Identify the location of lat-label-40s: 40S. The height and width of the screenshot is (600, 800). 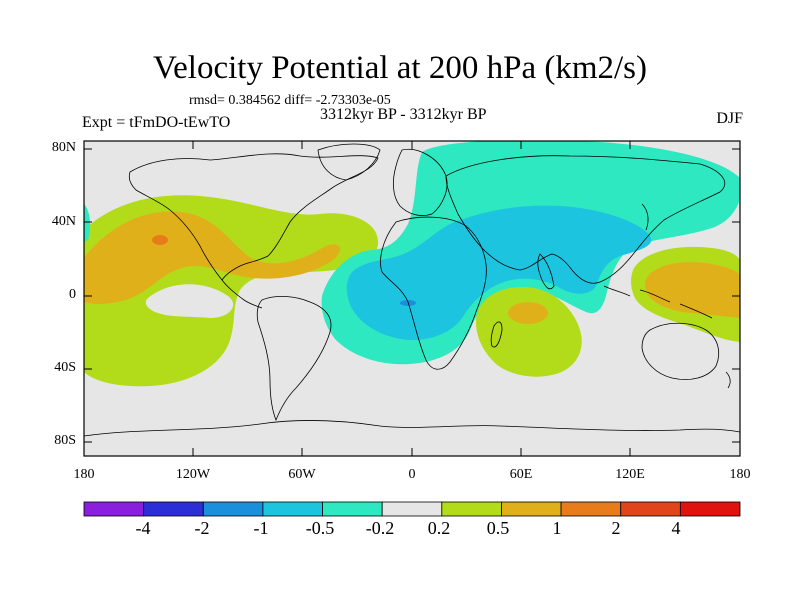
(65, 367).